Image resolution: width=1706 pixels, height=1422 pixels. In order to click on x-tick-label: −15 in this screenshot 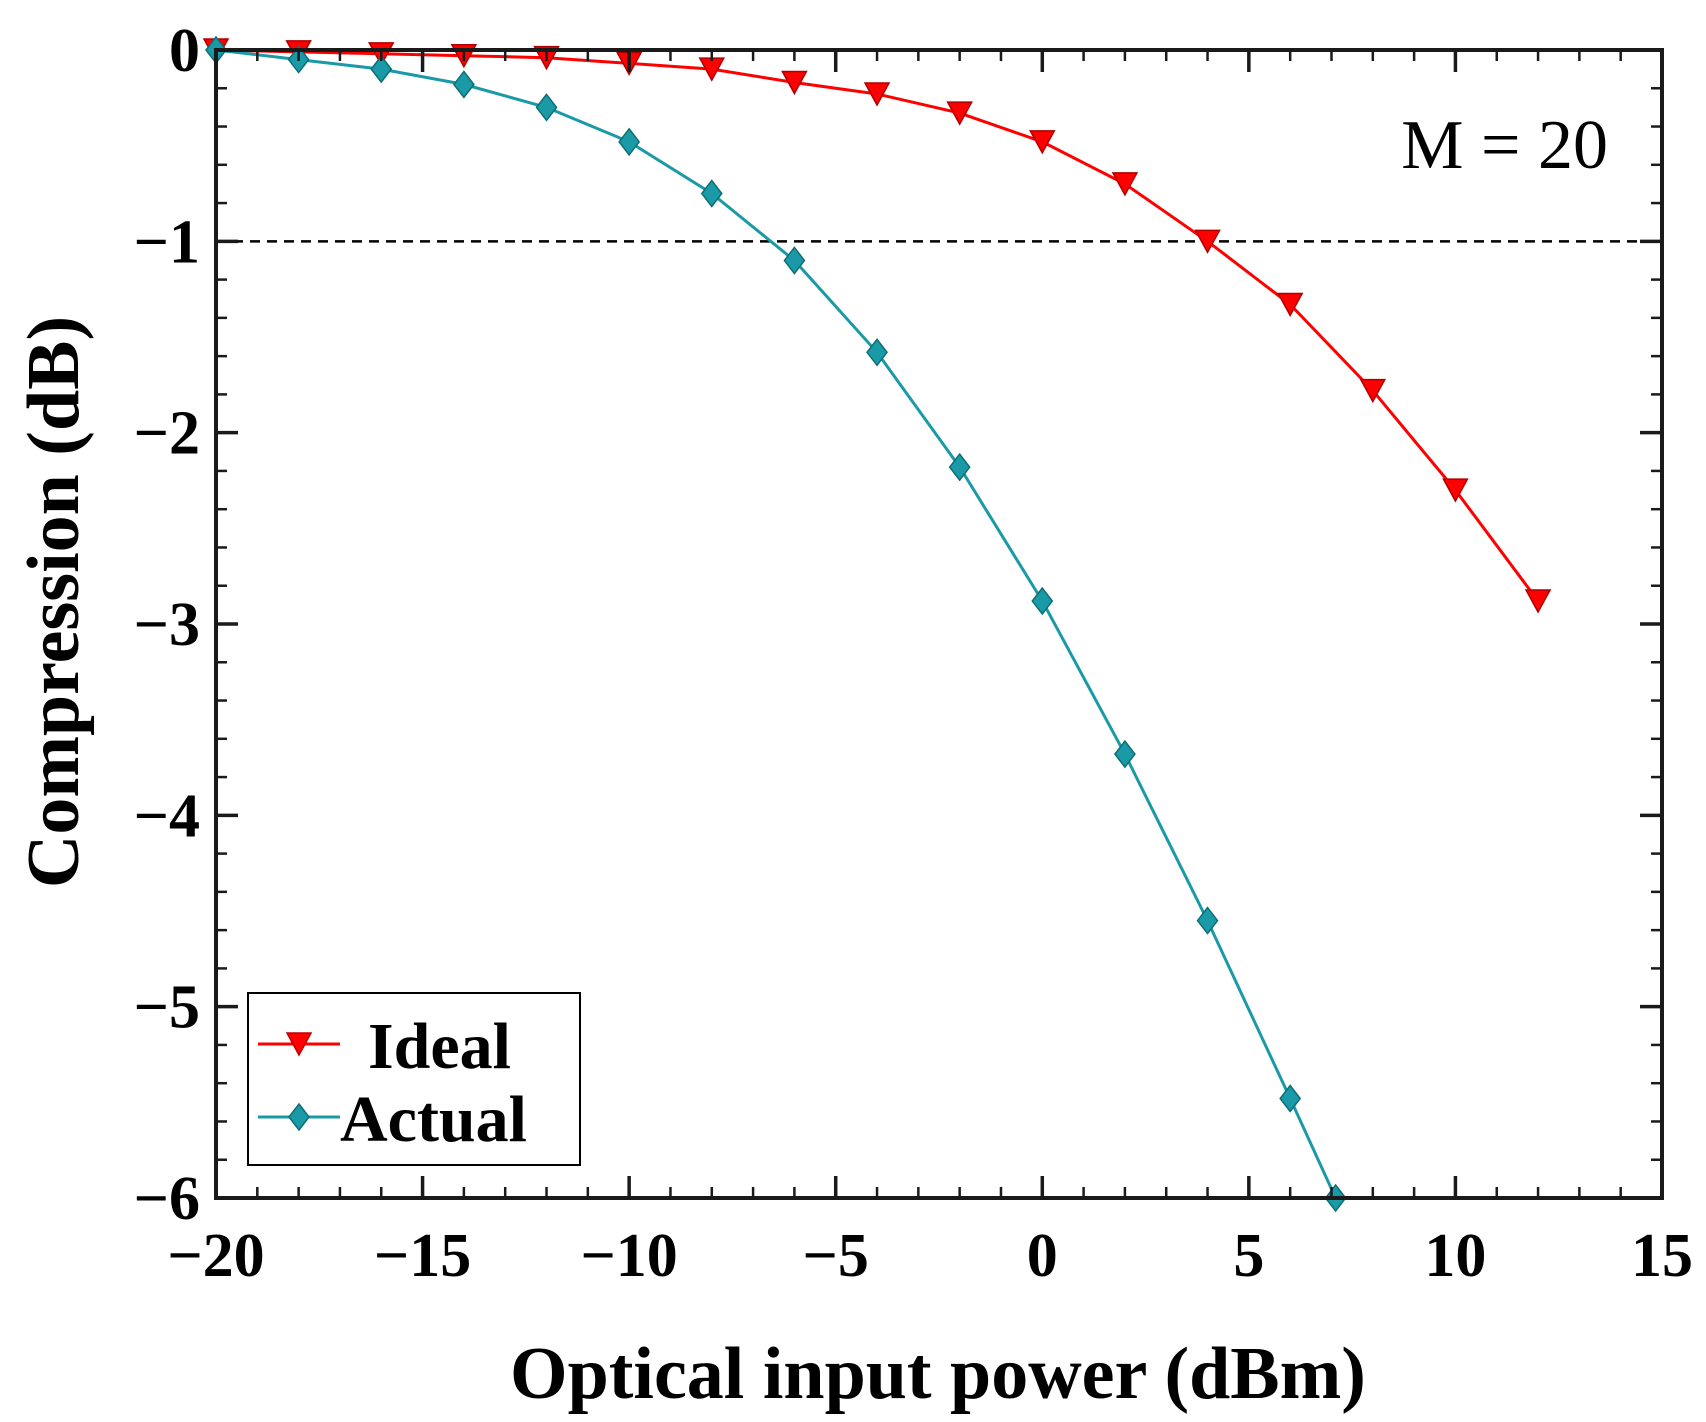, I will do `click(422, 1256)`.